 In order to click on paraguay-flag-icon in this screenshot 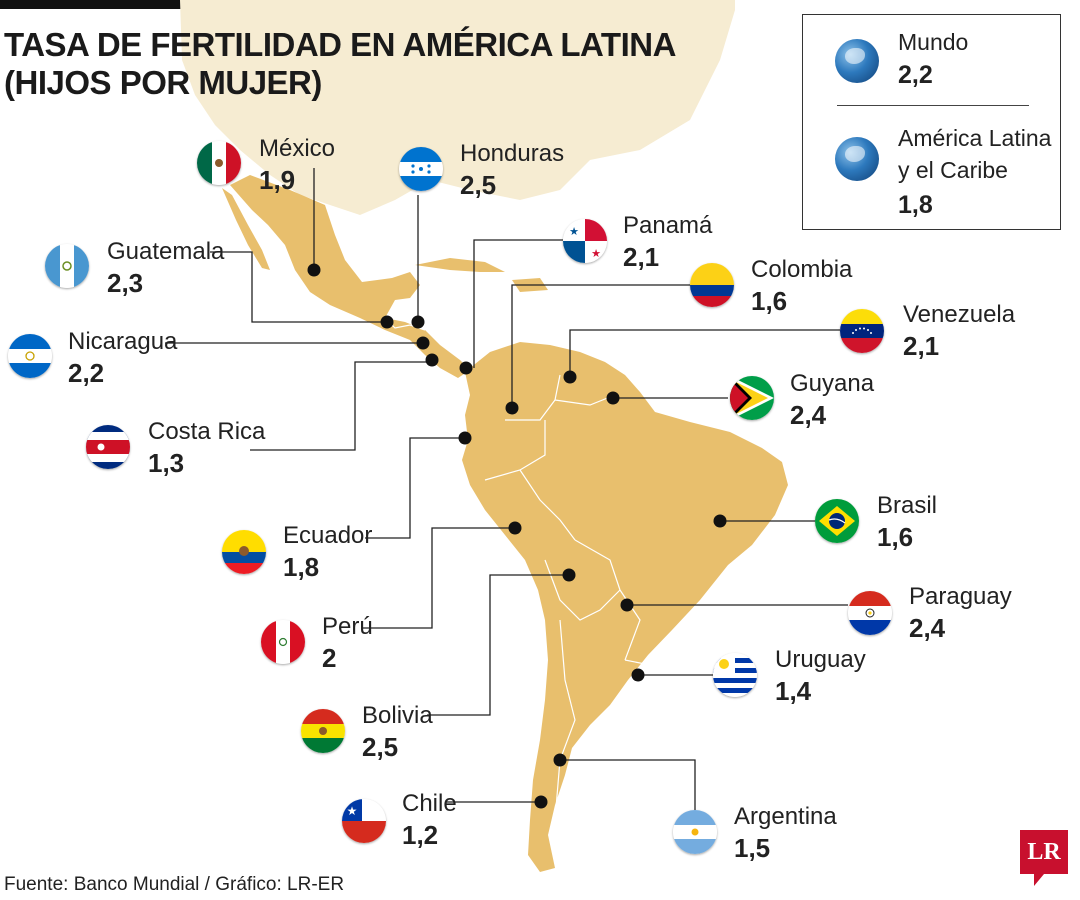, I will do `click(870, 613)`.